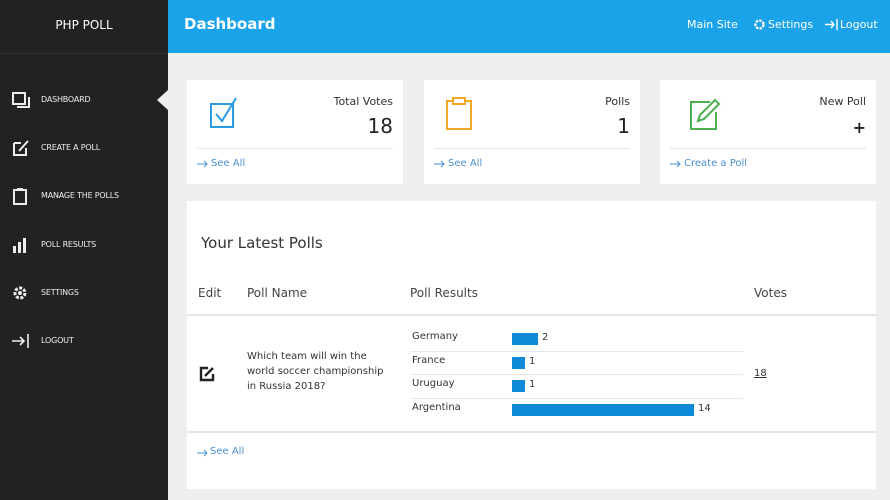  I want to click on stat-card: New Poll + Create a Poll, so click(768, 132).